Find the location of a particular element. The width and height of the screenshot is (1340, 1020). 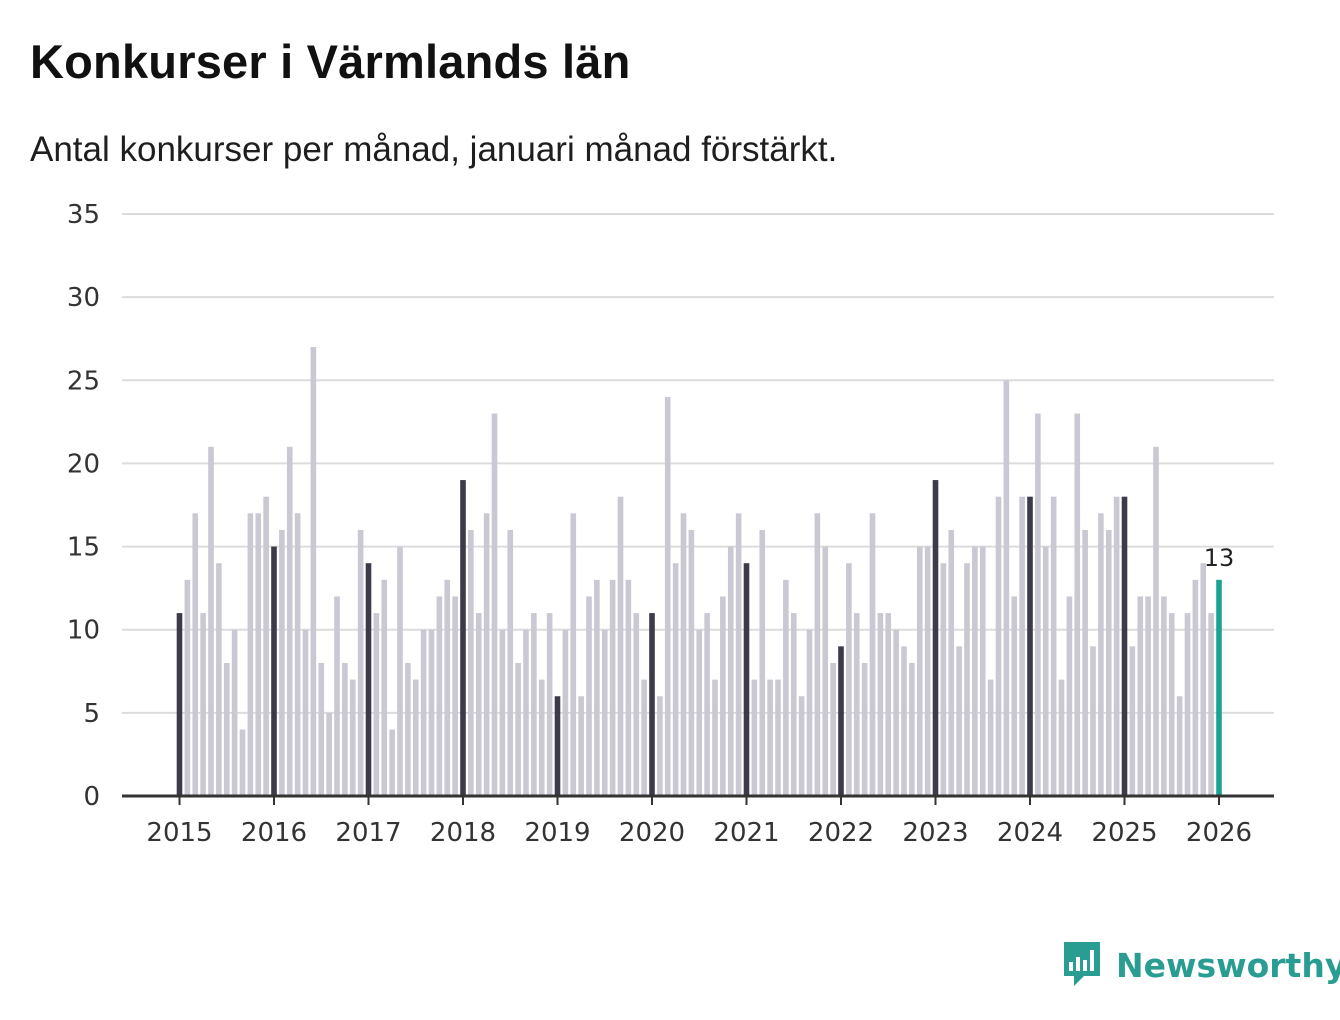

x-tick-label: 2020 is located at coordinates (652, 833).